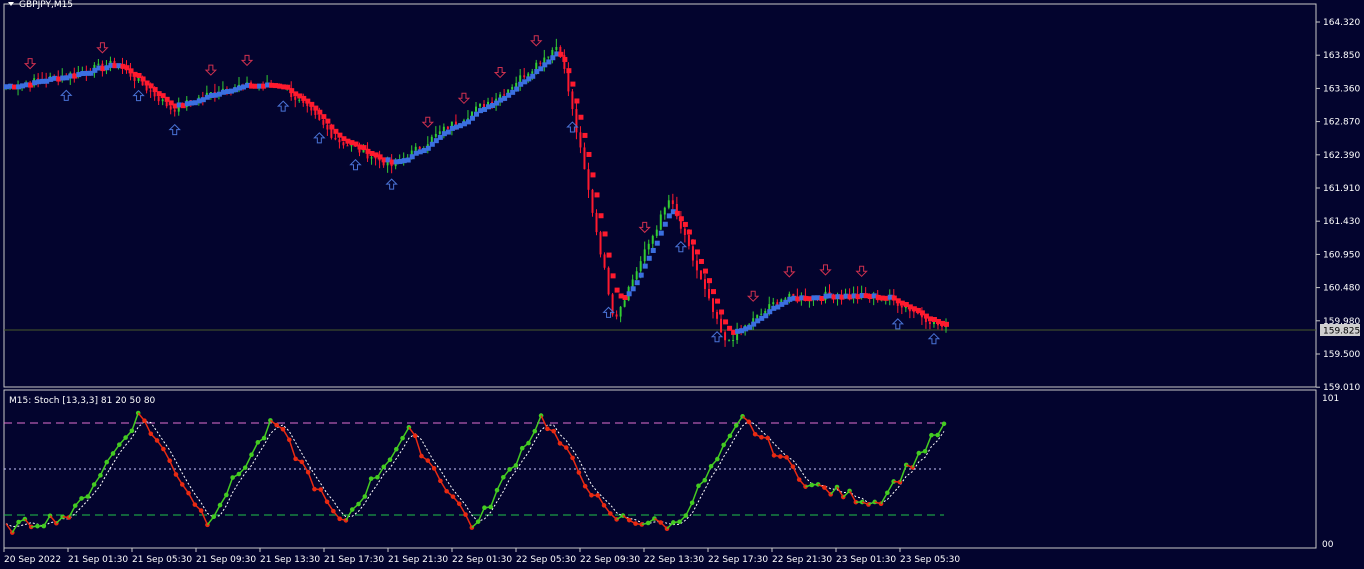  What do you see at coordinates (46, 5) in the screenshot?
I see `symbol-title: GBPJPY,M15` at bounding box center [46, 5].